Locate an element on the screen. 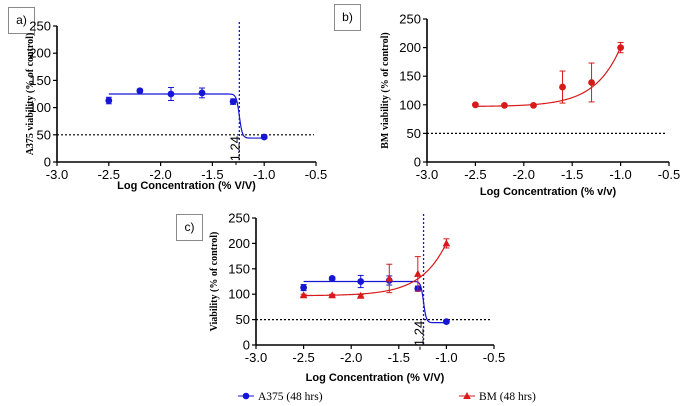 The width and height of the screenshot is (685, 406). panel-label: b) is located at coordinates (347, 17).